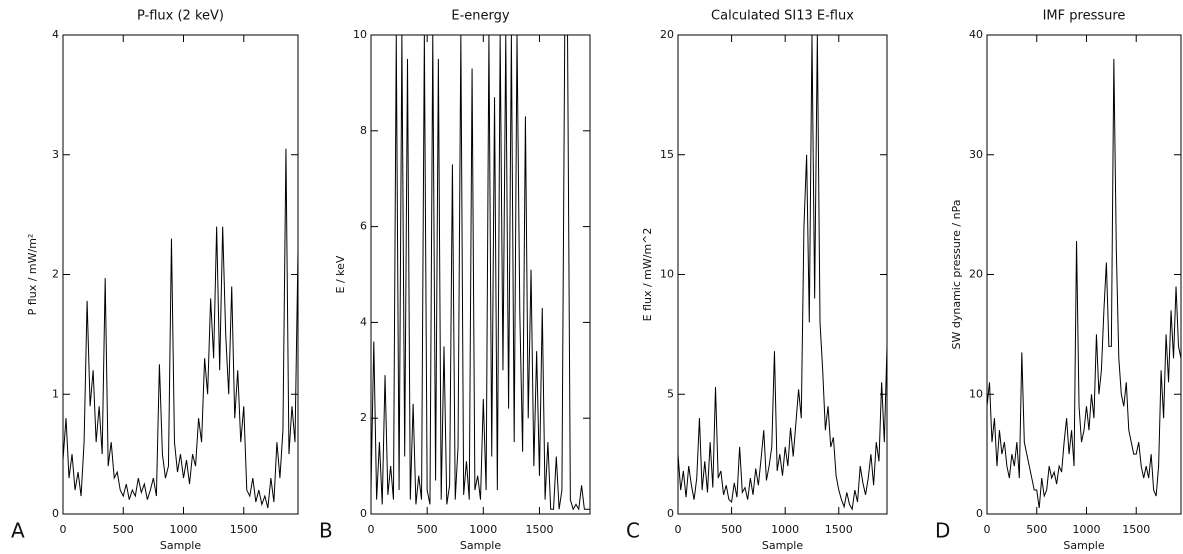  Describe the element at coordinates (647, 275) in the screenshot. I see `y-axis-label: E flux / mW/m^2` at that location.